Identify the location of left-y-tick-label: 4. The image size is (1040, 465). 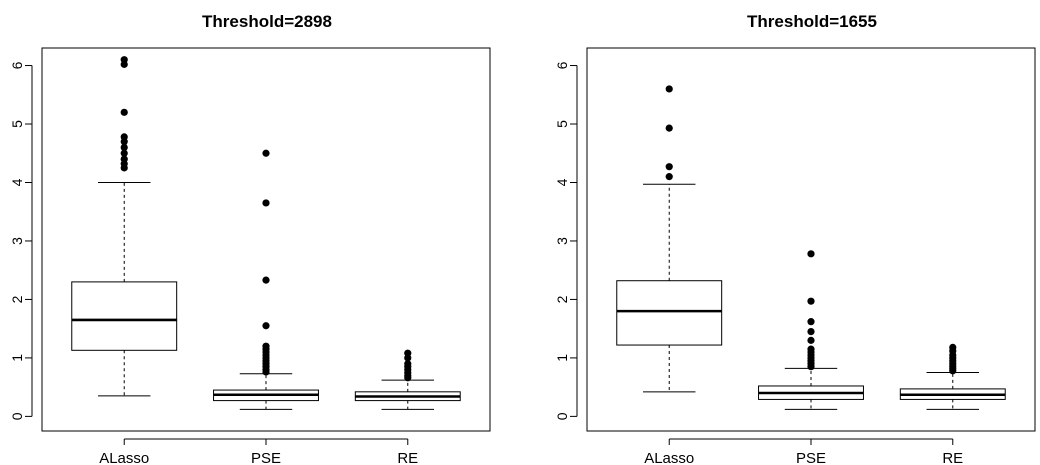
(17, 182).